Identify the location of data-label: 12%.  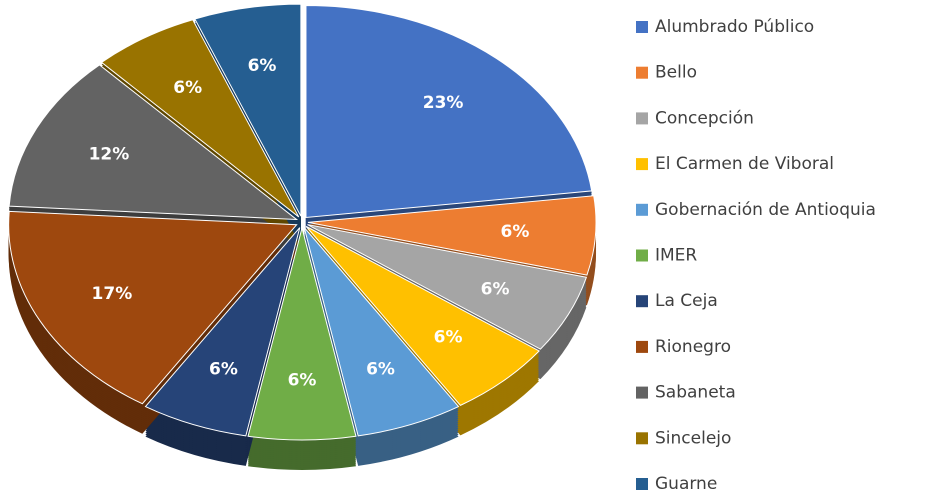
(109, 154).